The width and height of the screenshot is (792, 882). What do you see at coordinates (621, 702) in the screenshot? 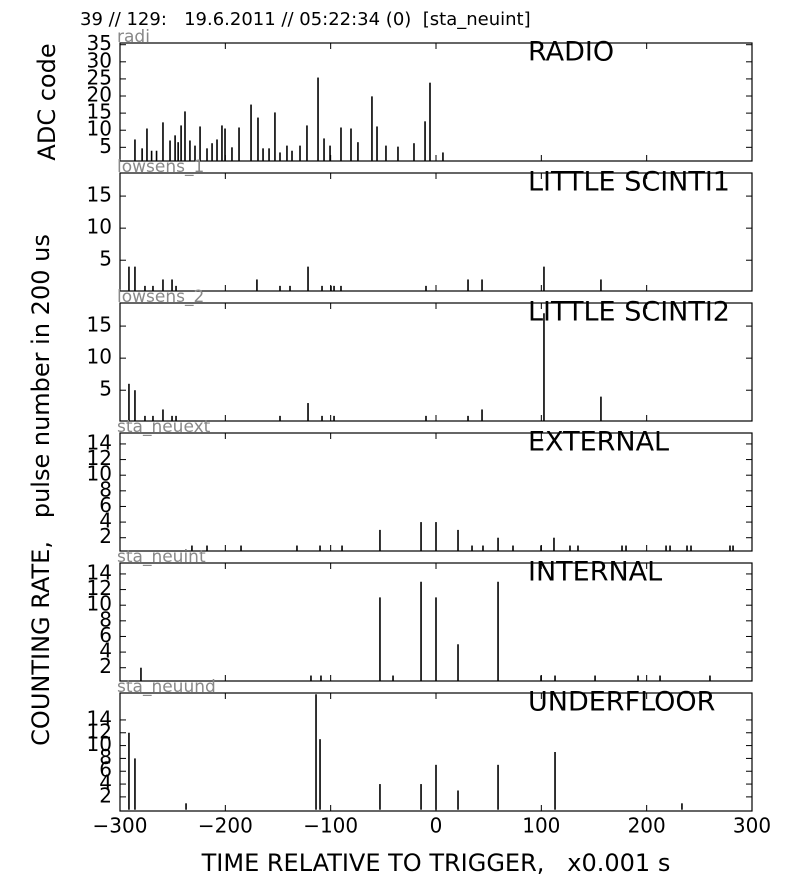
I see `panel-title: UNDERFLOOR` at bounding box center [621, 702].